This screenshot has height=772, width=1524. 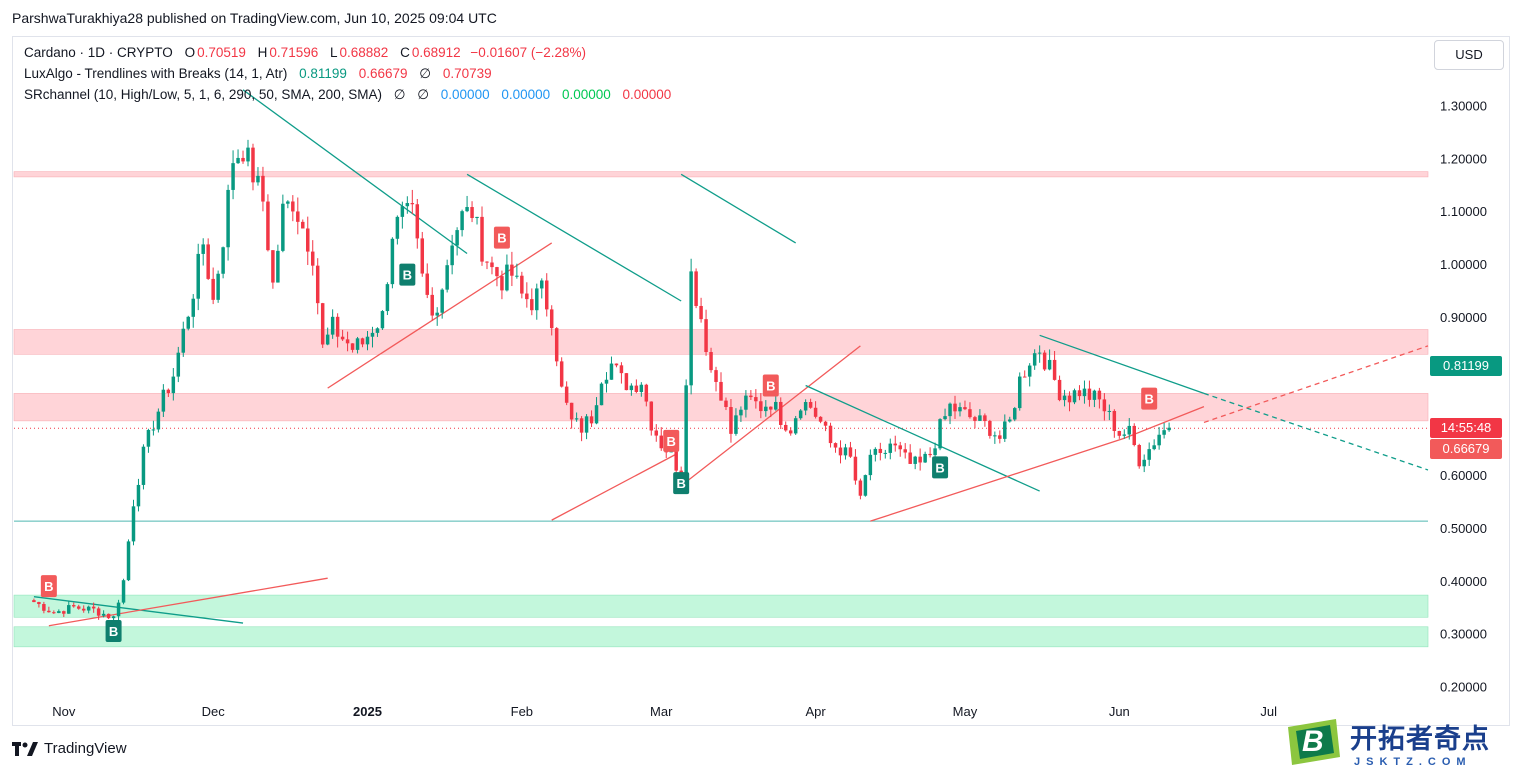 I want to click on luxalgo-value-1: 0.81199, so click(x=323, y=73).